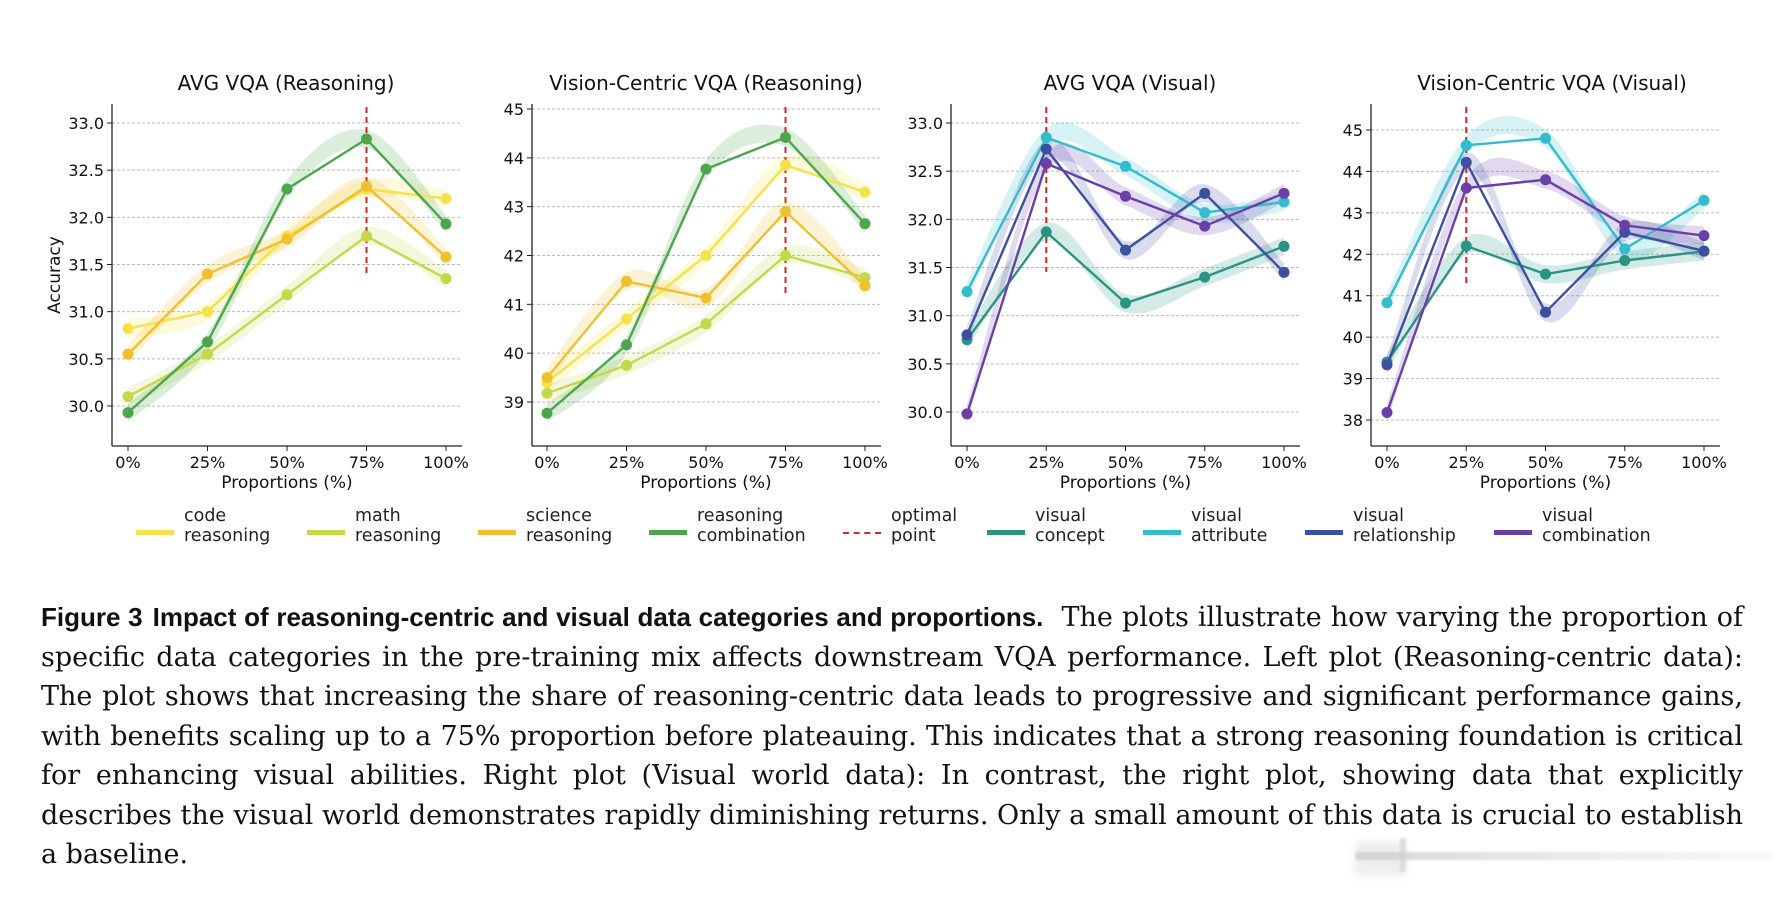 The image size is (1790, 906). What do you see at coordinates (514, 353) in the screenshot?
I see `y-tick-label: 40` at bounding box center [514, 353].